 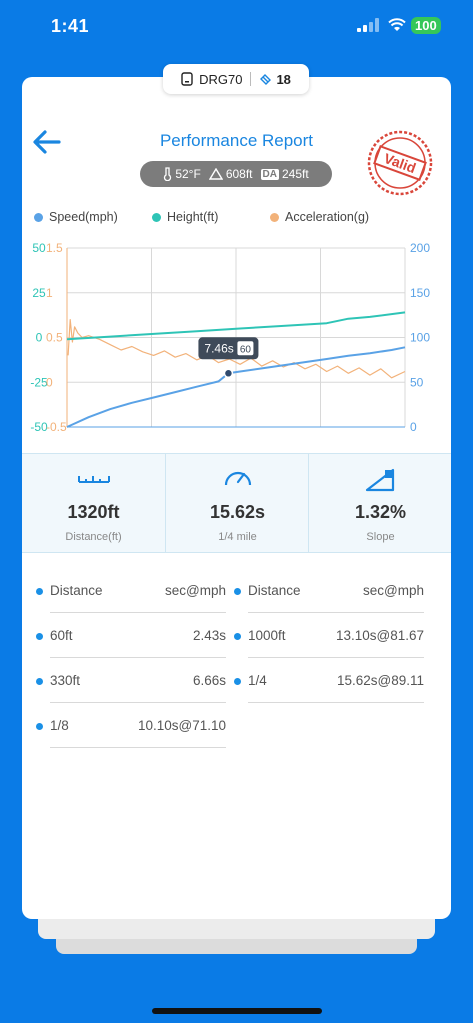 What do you see at coordinates (397, 27) in the screenshot?
I see `wifi-icon` at bounding box center [397, 27].